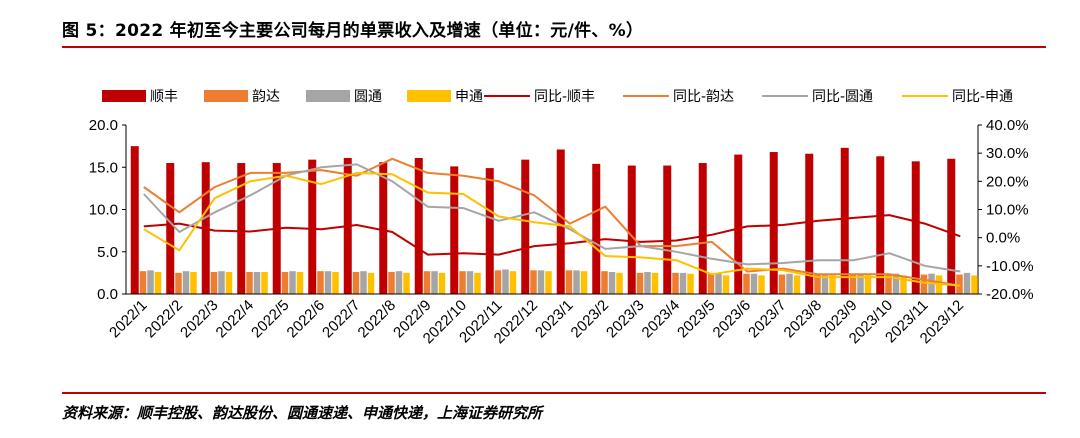  I want to click on x-tick-label: 2023/1, so click(554, 319).